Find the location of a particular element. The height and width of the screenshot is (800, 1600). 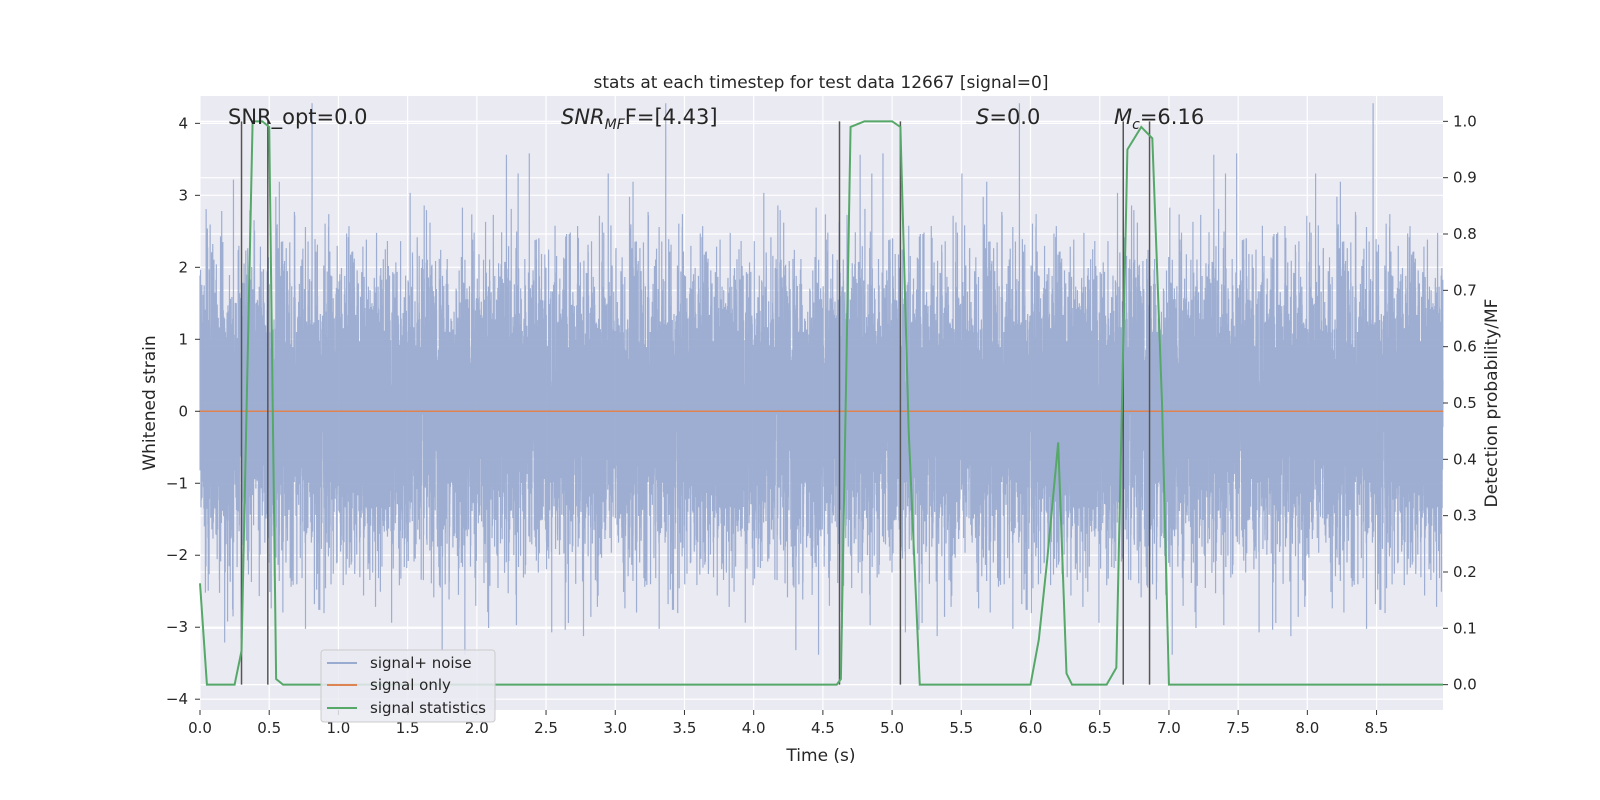

y-tick-label-6: −2 is located at coordinates (177, 555).